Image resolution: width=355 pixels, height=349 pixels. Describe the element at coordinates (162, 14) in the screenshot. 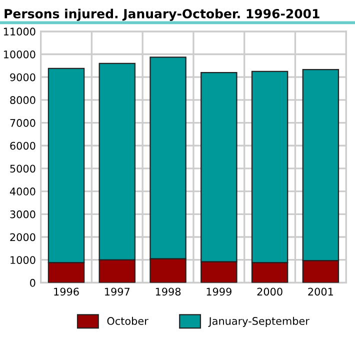

I see `chart-title: Persons injured. January-October. 1996-2001` at that location.